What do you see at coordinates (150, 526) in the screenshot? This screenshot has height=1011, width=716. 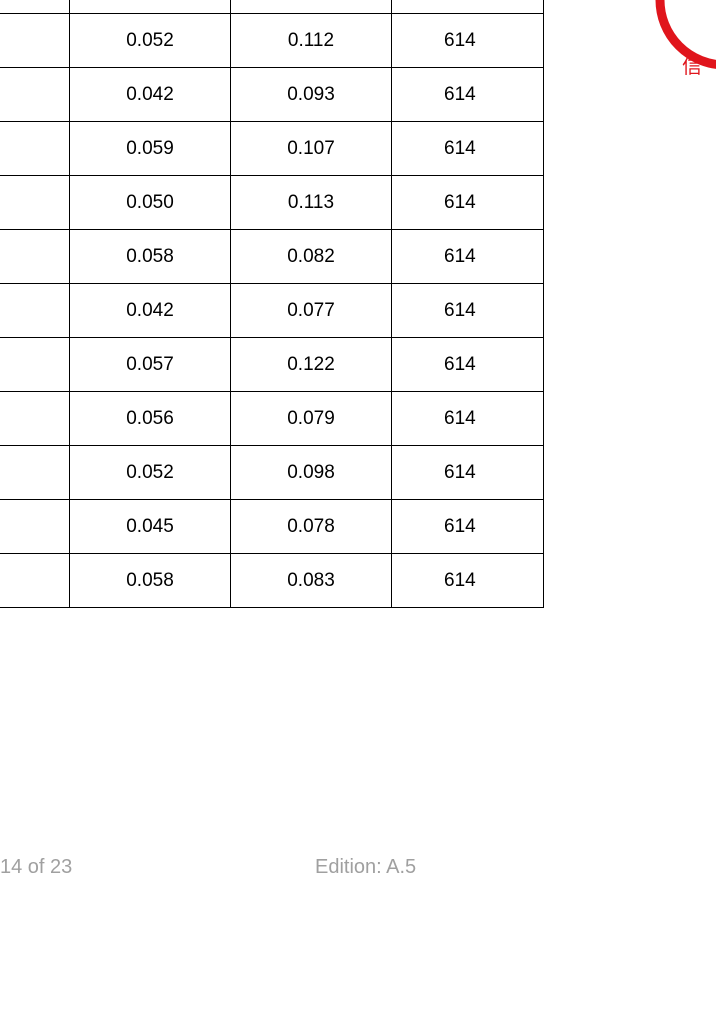 I see `table-cell: 0.045` at bounding box center [150, 526].